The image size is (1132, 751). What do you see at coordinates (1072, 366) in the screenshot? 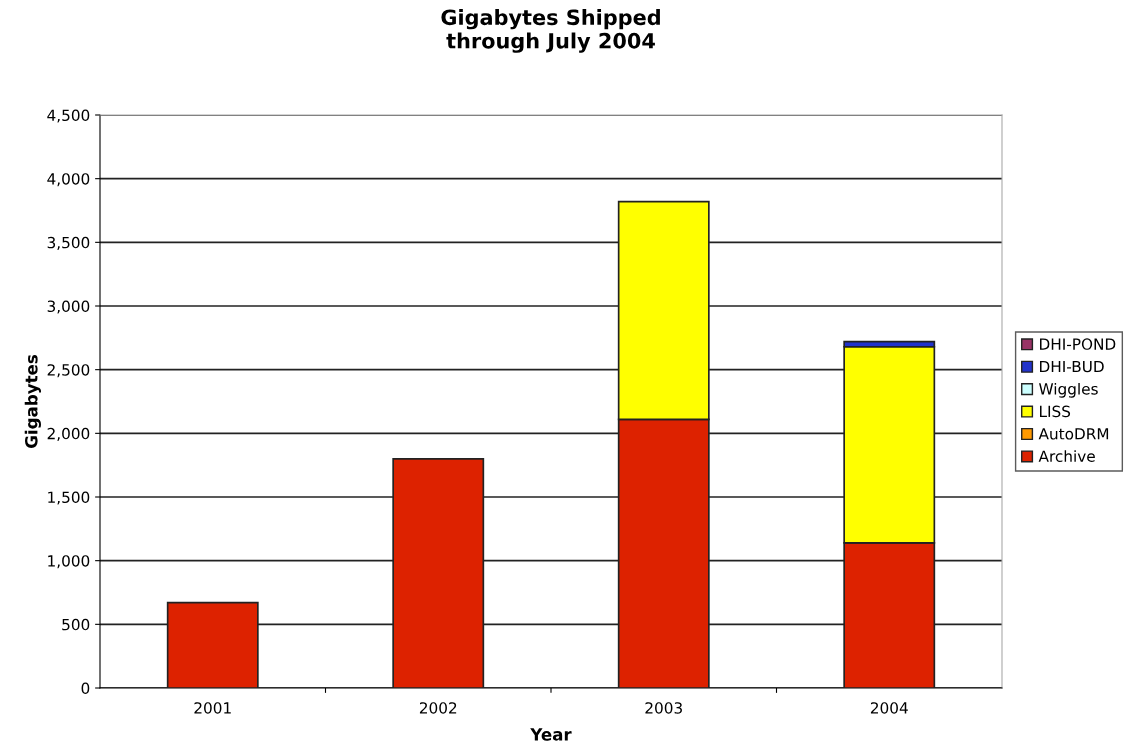
I see `legend-label: DHI-BUD` at bounding box center [1072, 366].